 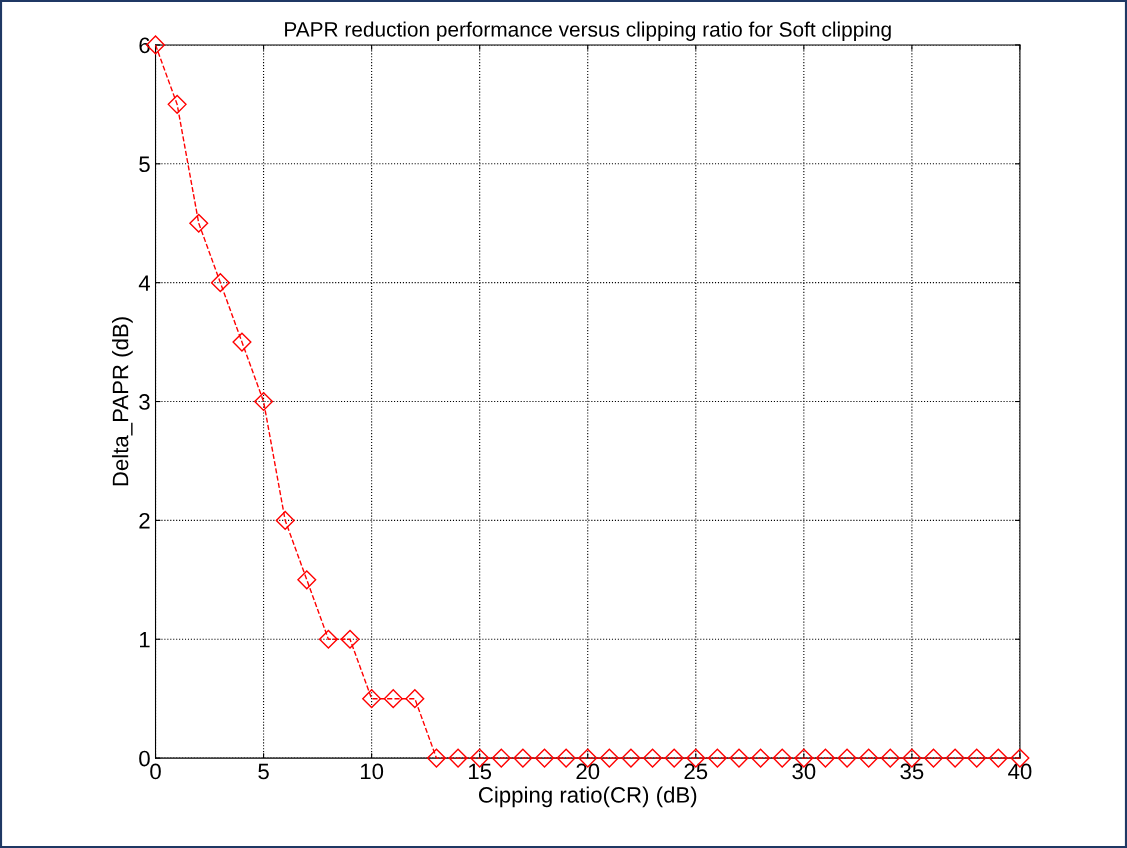 What do you see at coordinates (144, 45) in the screenshot?
I see `y-tick-label: 6` at bounding box center [144, 45].